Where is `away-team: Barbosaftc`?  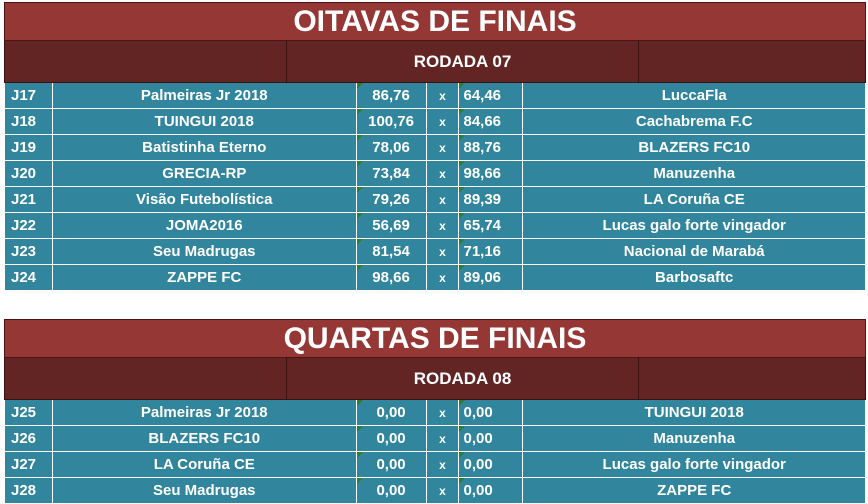
away-team: Barbosaftc is located at coordinates (695, 278).